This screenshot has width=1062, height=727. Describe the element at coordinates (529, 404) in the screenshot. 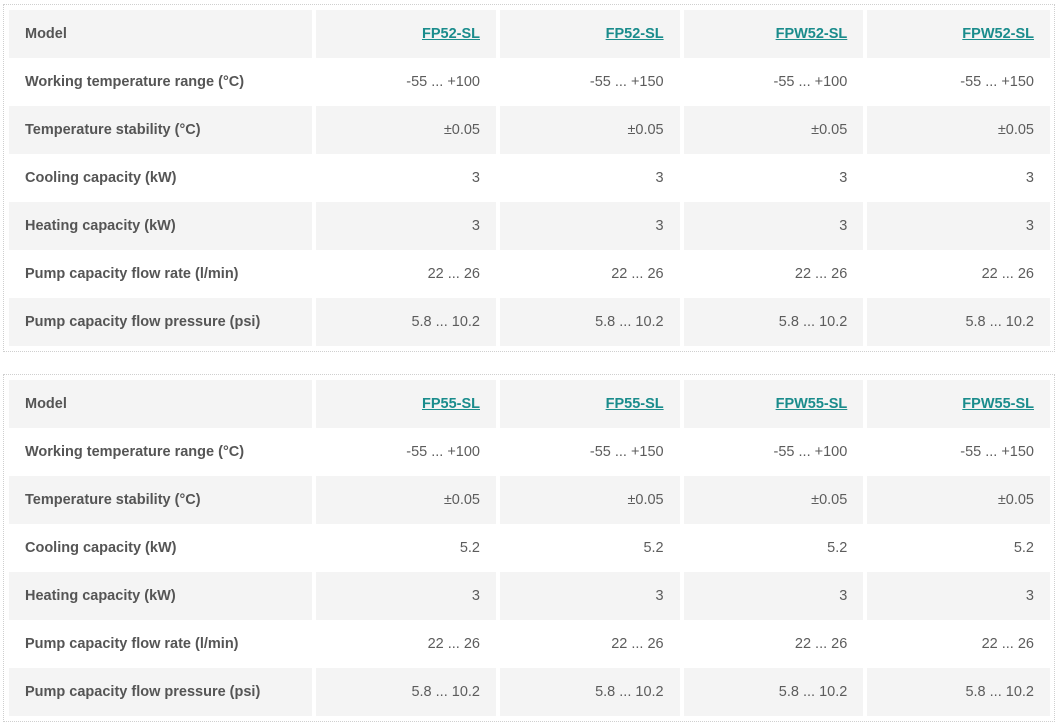

I see `table-header-row: Model FP55-SL FP55-SL FPW55-SL FPW55-SL` at that location.